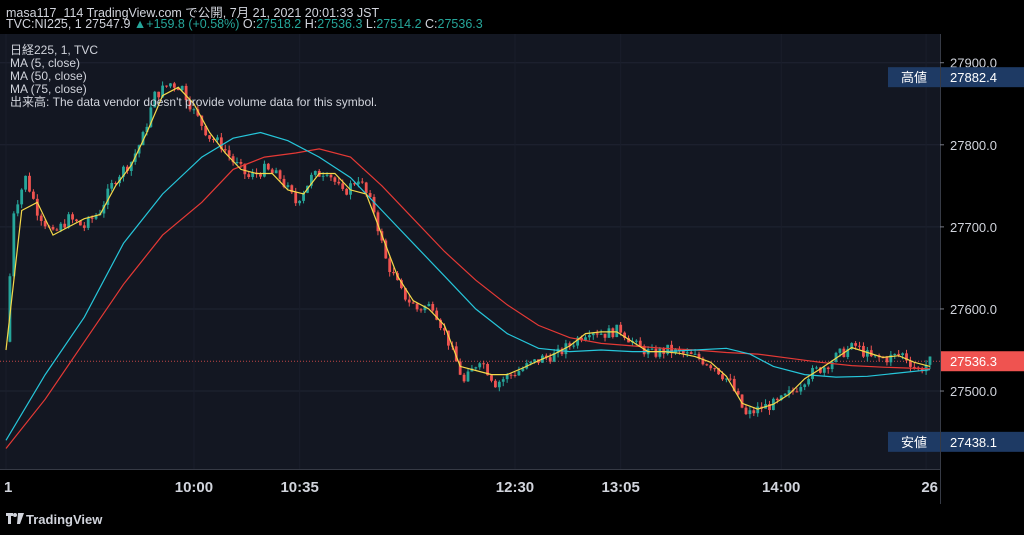 The height and width of the screenshot is (535, 1024). What do you see at coordinates (973, 442) in the screenshot?
I see `low-value-text: 27438.1` at bounding box center [973, 442].